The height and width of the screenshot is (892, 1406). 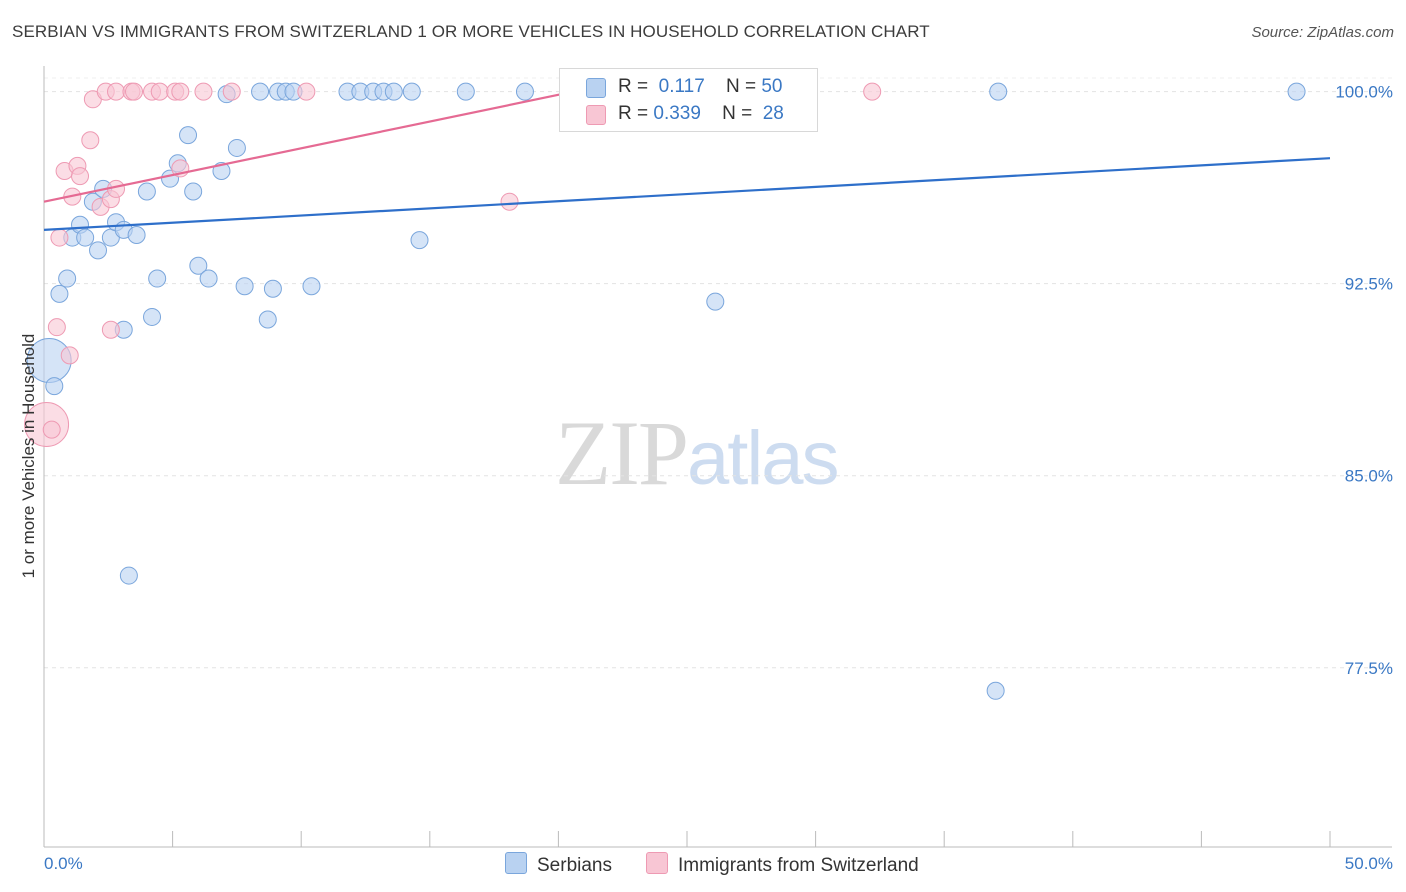 What do you see at coordinates (657, 863) in the screenshot?
I see `bottom-legend-swatch-pink` at bounding box center [657, 863].